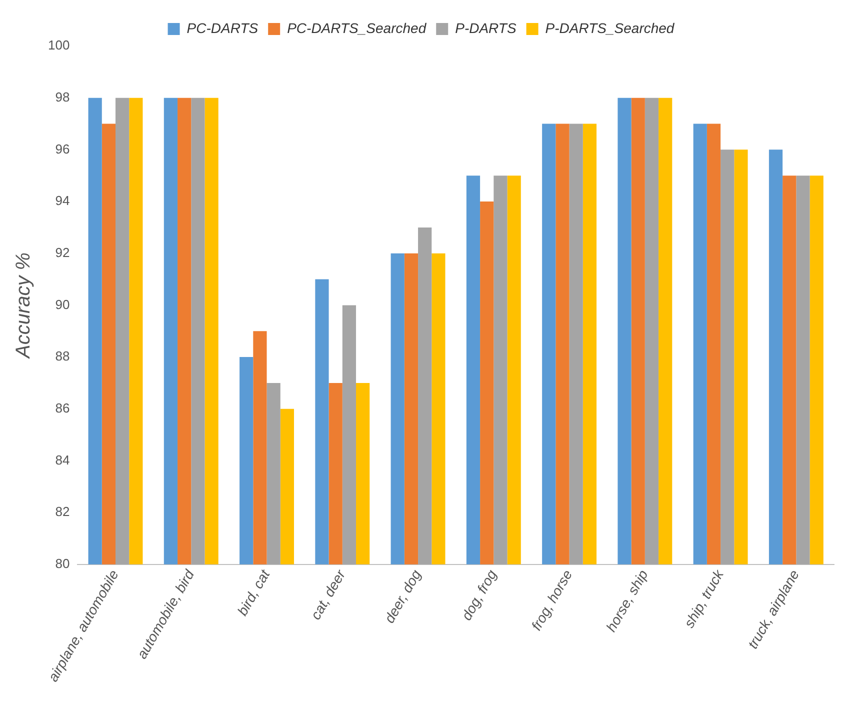  I want to click on y-tick-label: 84, so click(62, 460).